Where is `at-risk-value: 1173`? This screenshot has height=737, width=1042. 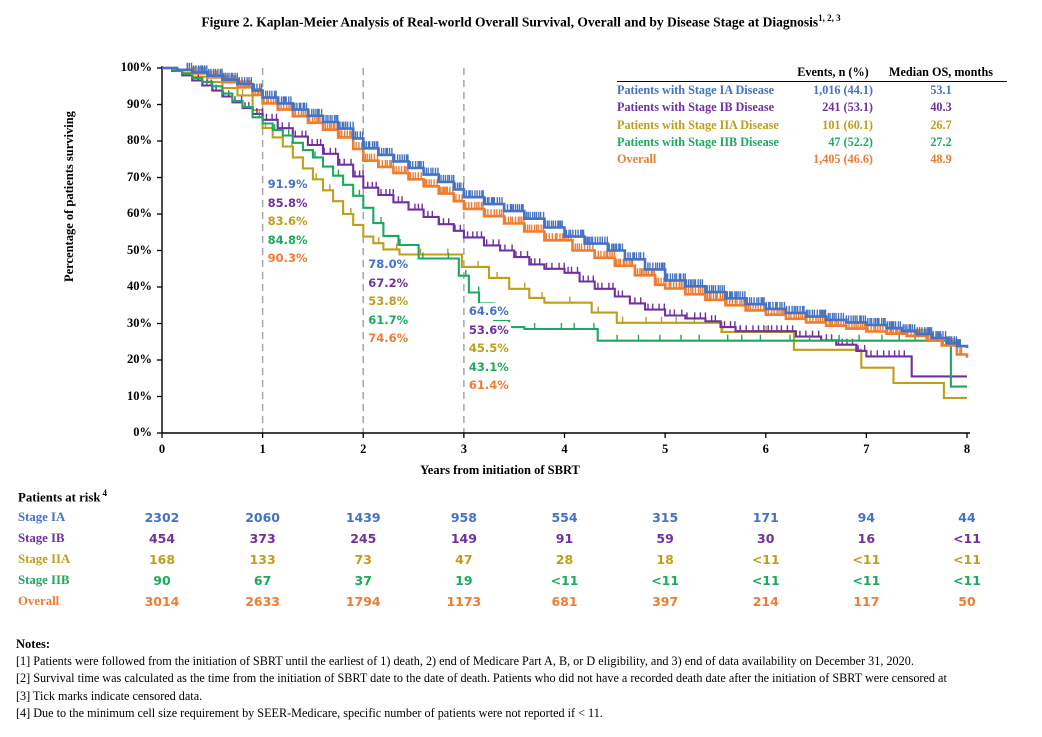 at-risk-value: 1173 is located at coordinates (464, 601).